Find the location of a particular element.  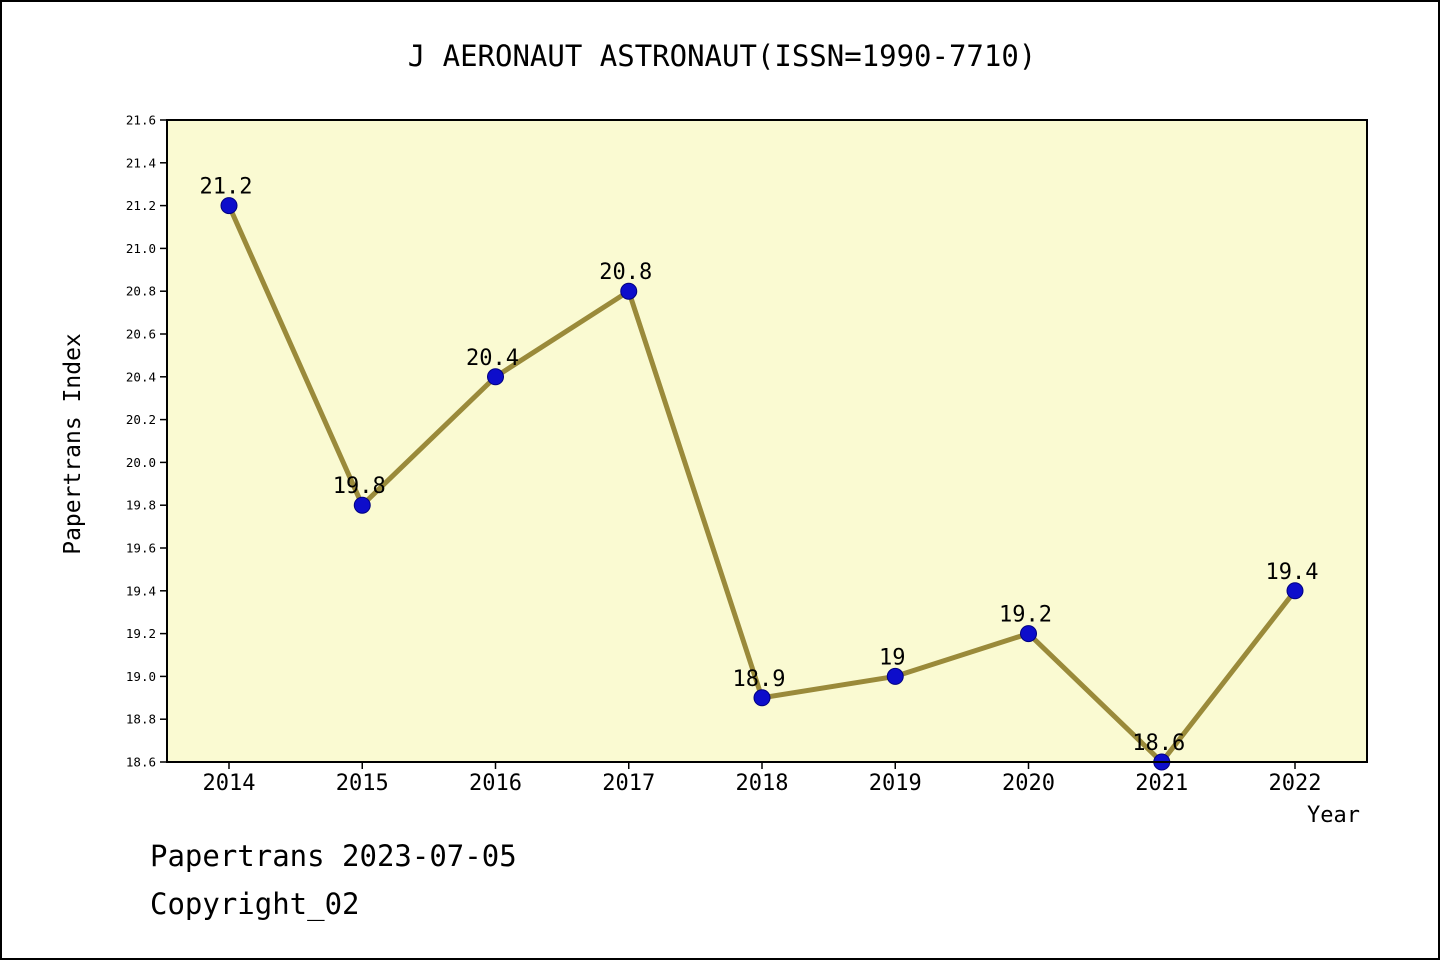

x-tick-label: 2019 is located at coordinates (895, 783).